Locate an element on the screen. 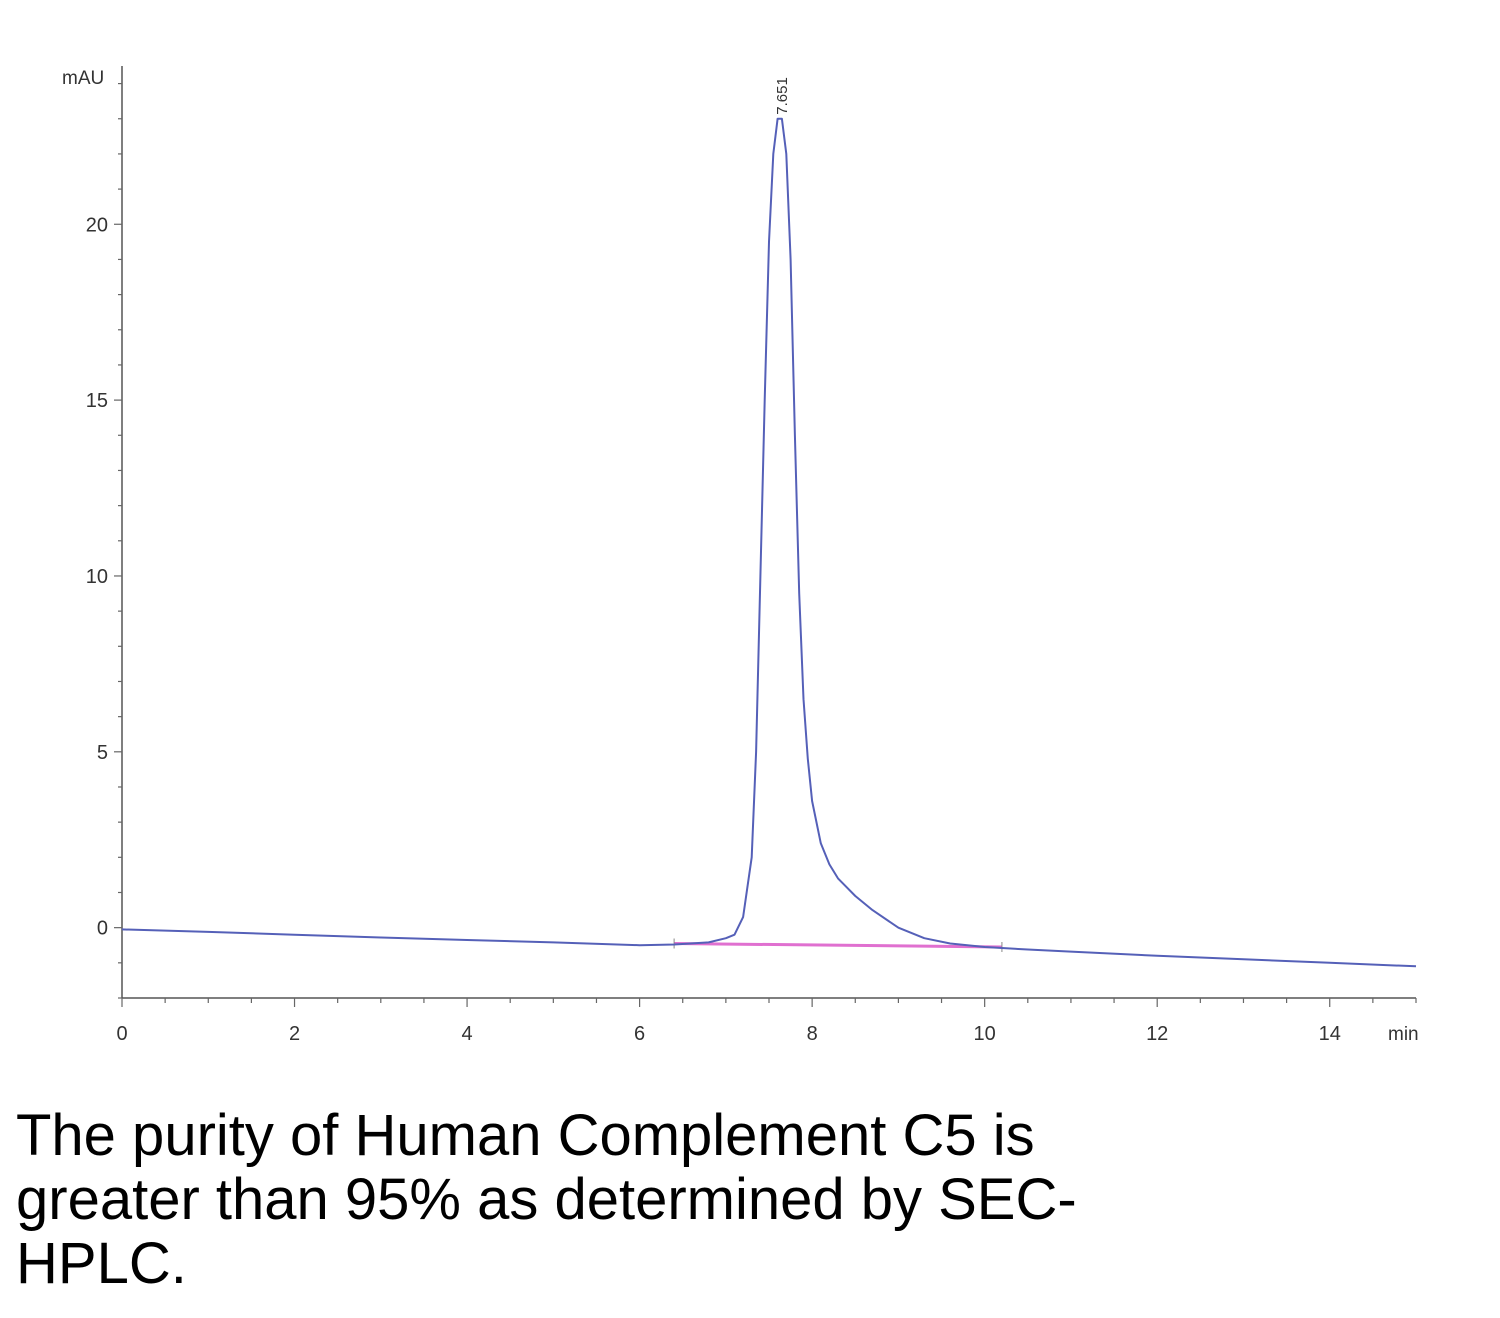 The width and height of the screenshot is (1500, 1318). integration-baseline is located at coordinates (838, 945).